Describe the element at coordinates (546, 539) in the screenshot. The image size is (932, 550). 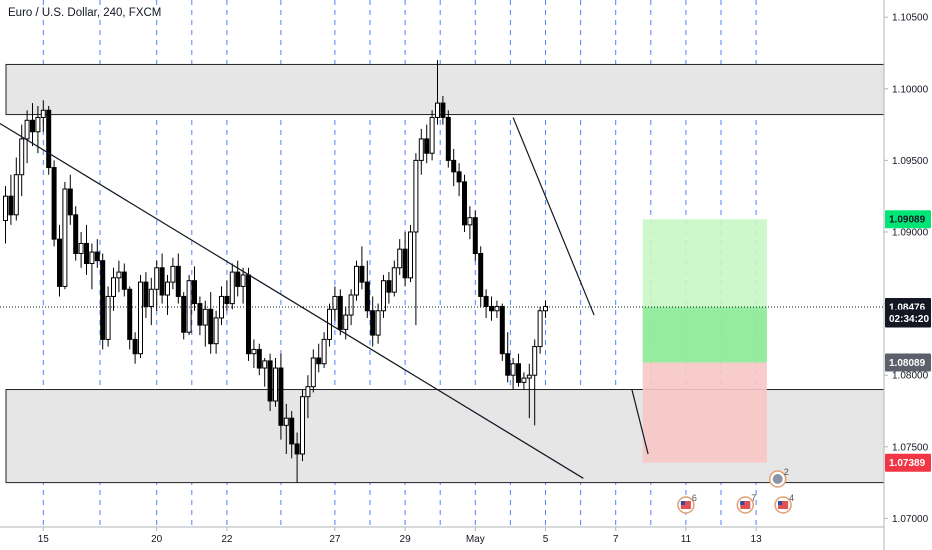
I see `x-tick-label: 5` at that location.